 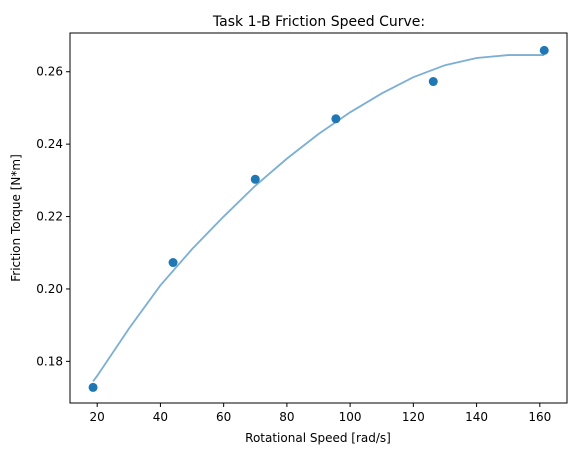 I want to click on chart-title: Task 1-B Friction Speed Curve:, so click(x=318, y=22).